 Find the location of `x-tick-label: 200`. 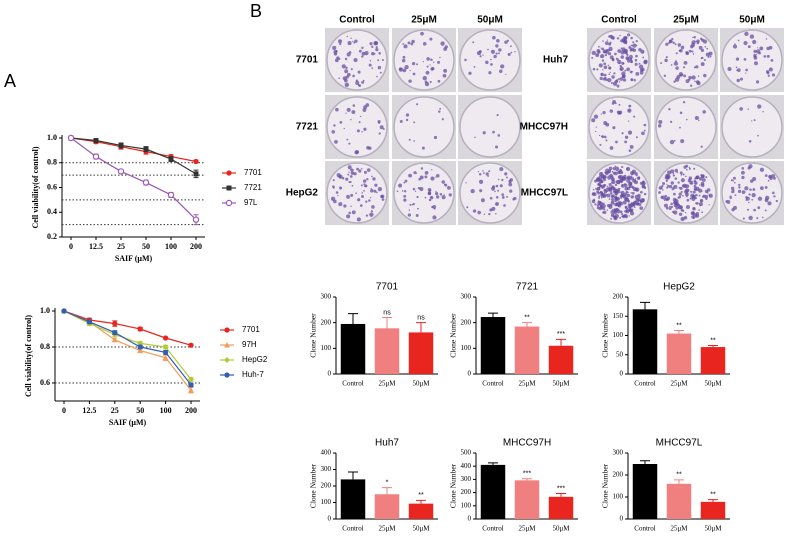

x-tick-label: 200 is located at coordinates (191, 410).